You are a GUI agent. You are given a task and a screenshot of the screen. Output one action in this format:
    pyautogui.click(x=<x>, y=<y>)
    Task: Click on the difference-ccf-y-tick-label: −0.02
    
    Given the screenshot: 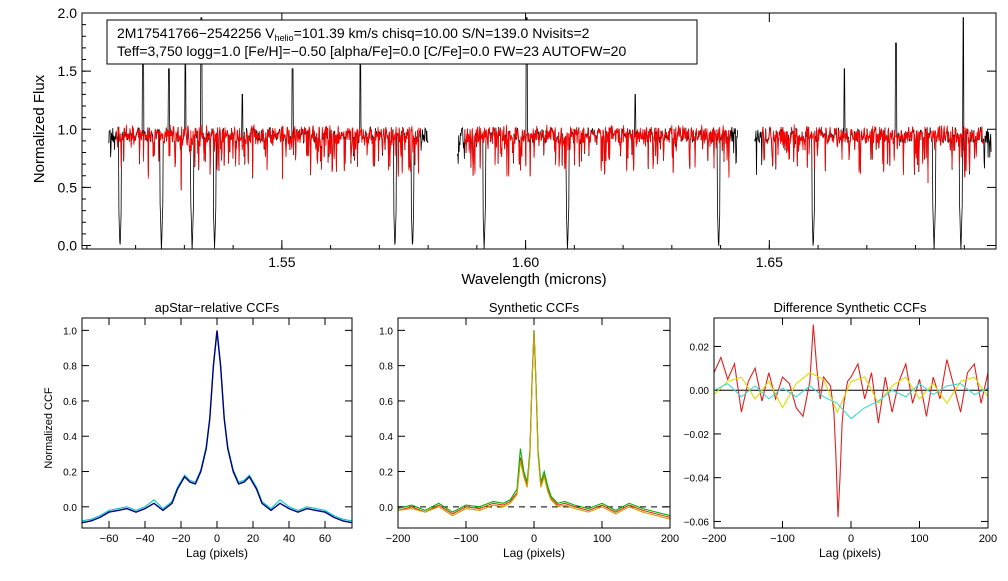 What is the action you would take?
    pyautogui.click(x=697, y=435)
    